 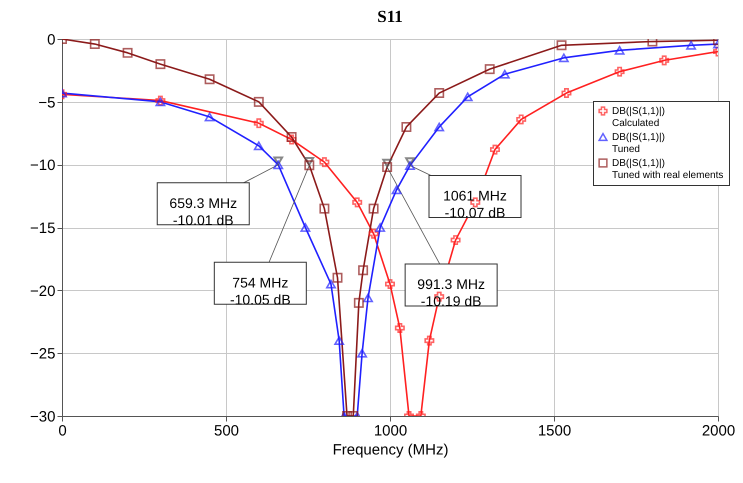 I want to click on annotation: 754 MHz -10.05 dB, so click(x=260, y=291).